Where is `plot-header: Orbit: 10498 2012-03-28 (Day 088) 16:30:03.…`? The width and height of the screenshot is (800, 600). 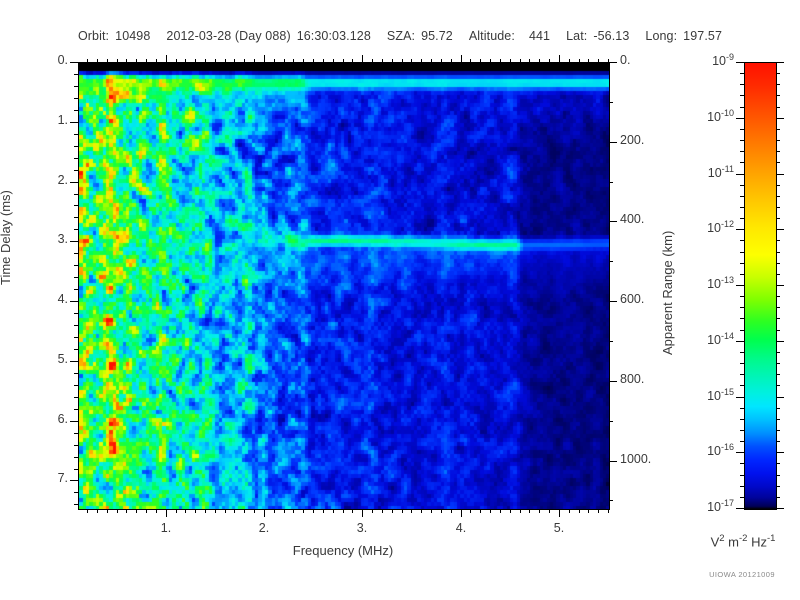
plot-header: Orbit: 10498 2012-03-28 (Day 088) 16:30:03.… is located at coordinates (400, 36).